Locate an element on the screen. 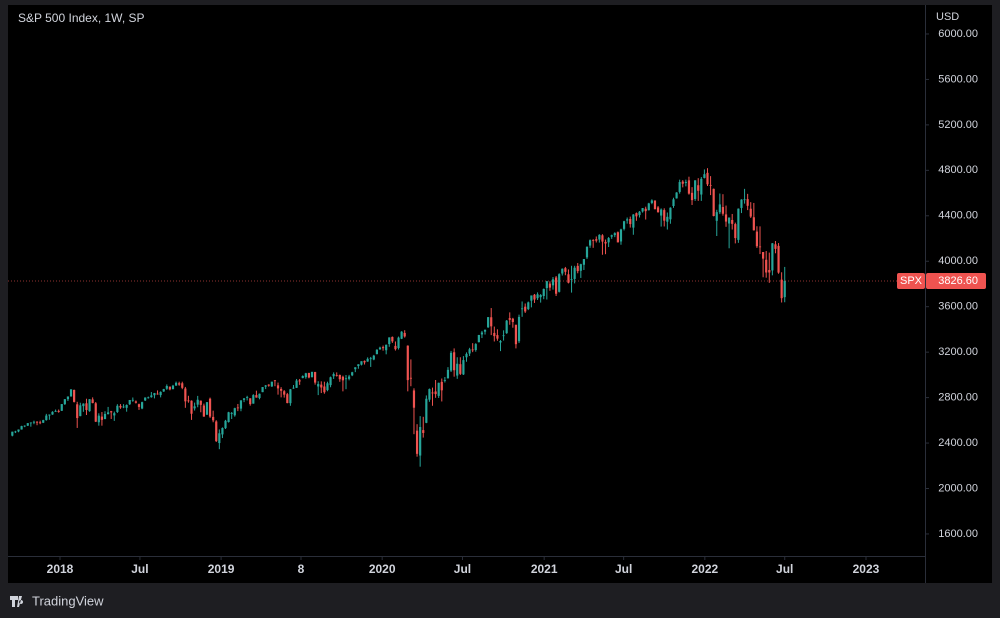  y-tick-label: 5600.00 is located at coordinates (958, 79).